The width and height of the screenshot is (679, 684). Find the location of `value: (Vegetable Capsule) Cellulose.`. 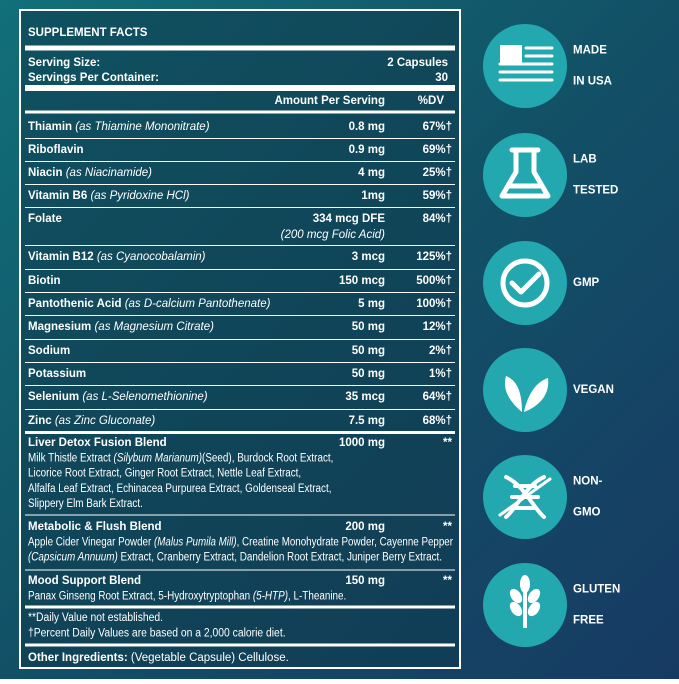

value: (Vegetable Capsule) Cellulose. is located at coordinates (210, 658).